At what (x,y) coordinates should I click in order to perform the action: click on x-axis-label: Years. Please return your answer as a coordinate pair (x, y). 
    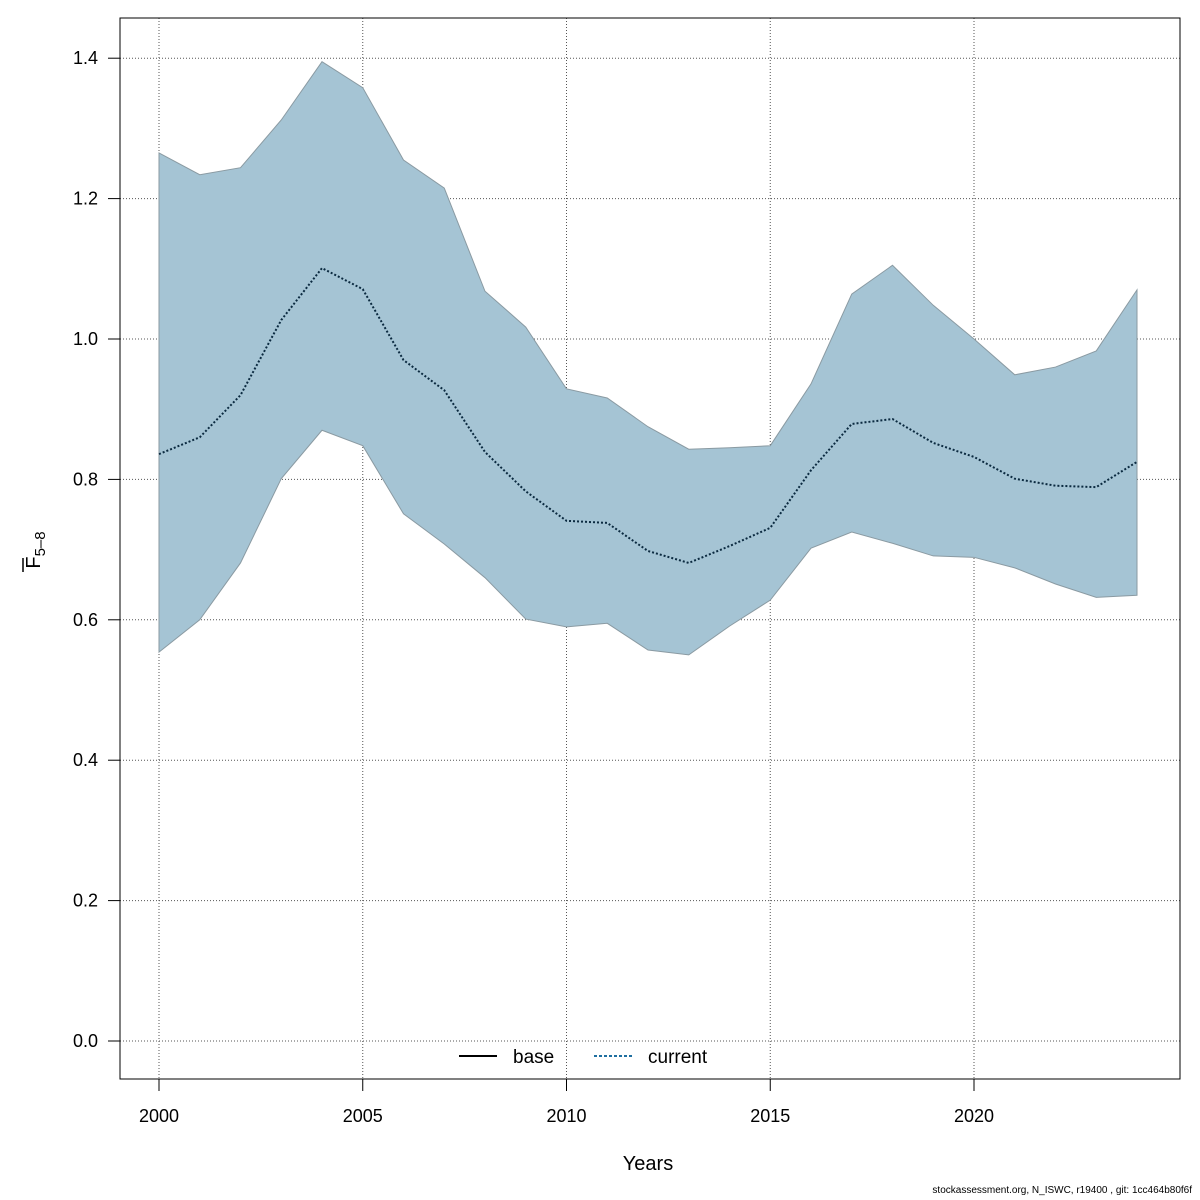
    Looking at the image, I should click on (648, 1164).